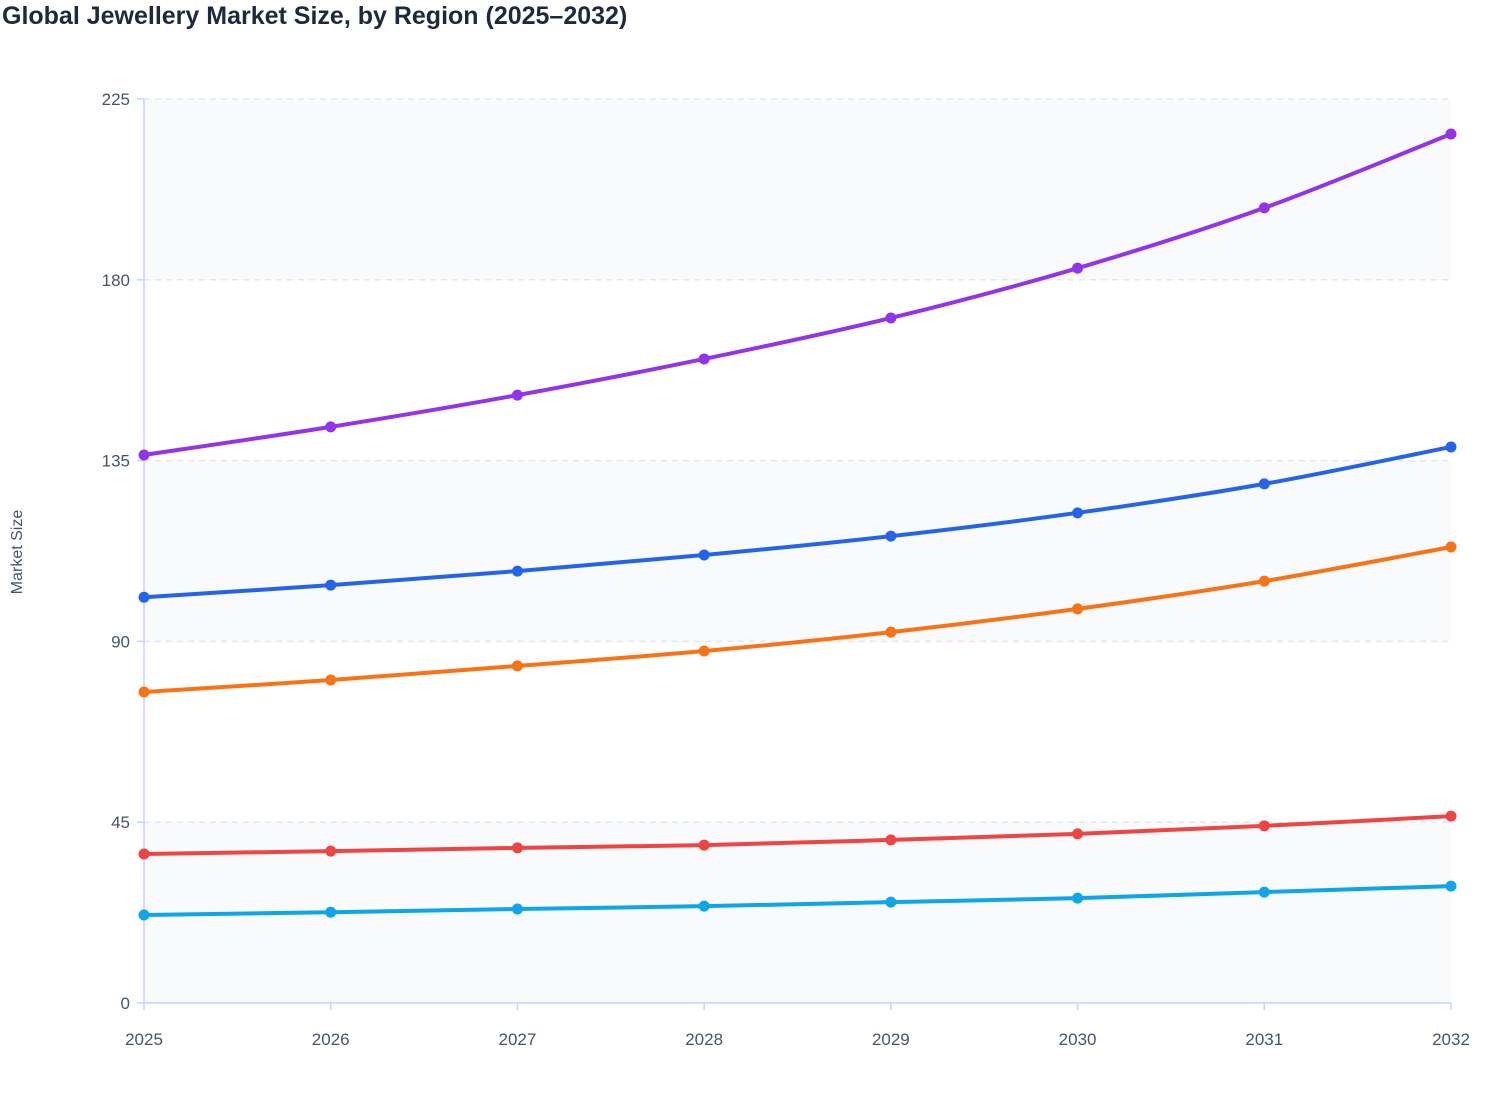 This screenshot has height=1120, width=1508. Describe the element at coordinates (116, 280) in the screenshot. I see `y-tick-label: 180` at that location.